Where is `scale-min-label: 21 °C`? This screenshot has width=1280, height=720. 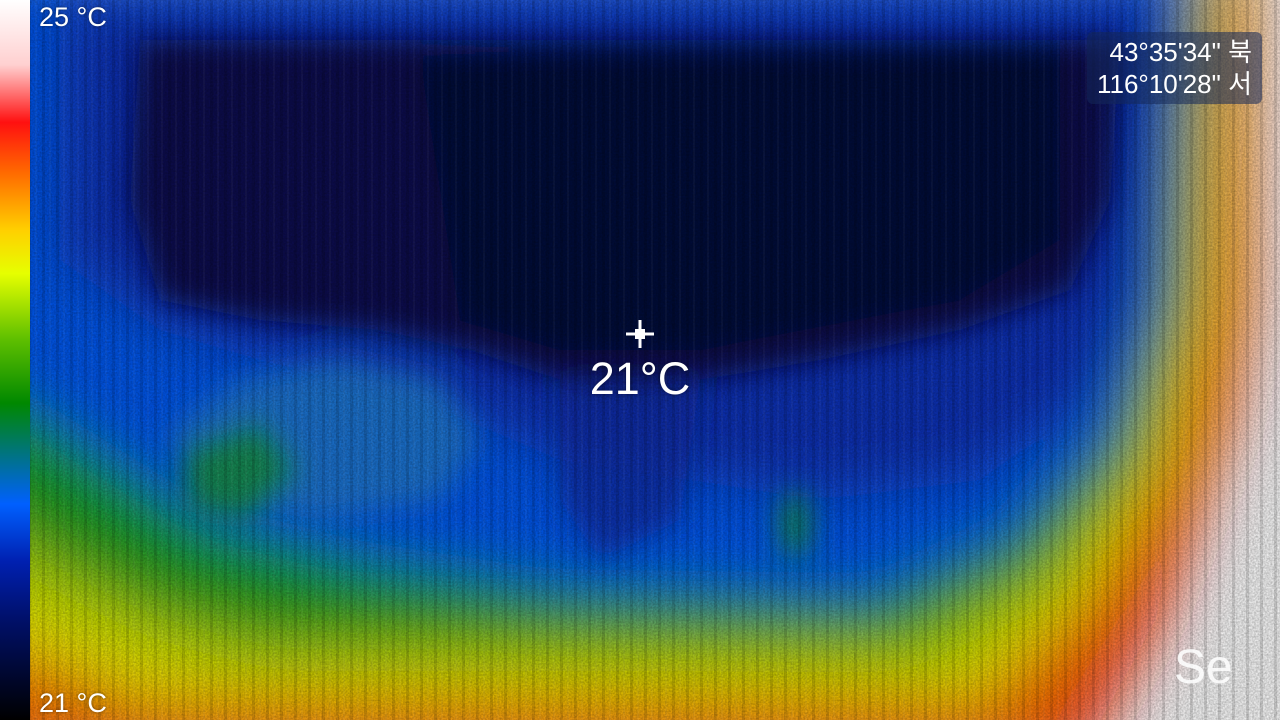
scale-min-label: 21 °C is located at coordinates (73, 703).